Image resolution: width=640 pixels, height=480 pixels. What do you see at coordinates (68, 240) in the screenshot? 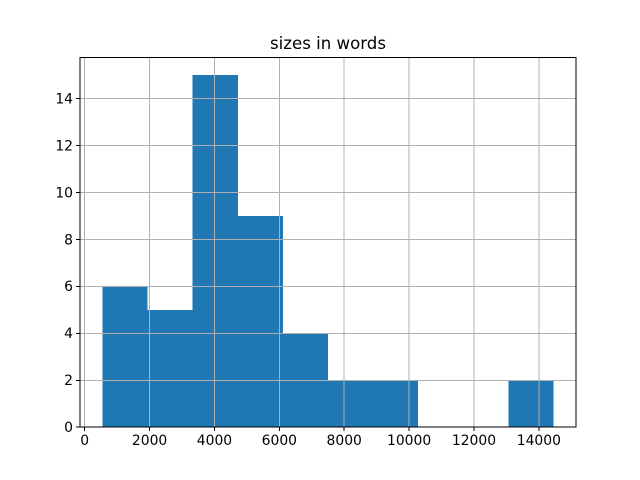
I see `y-tick-label: 8` at bounding box center [68, 240].